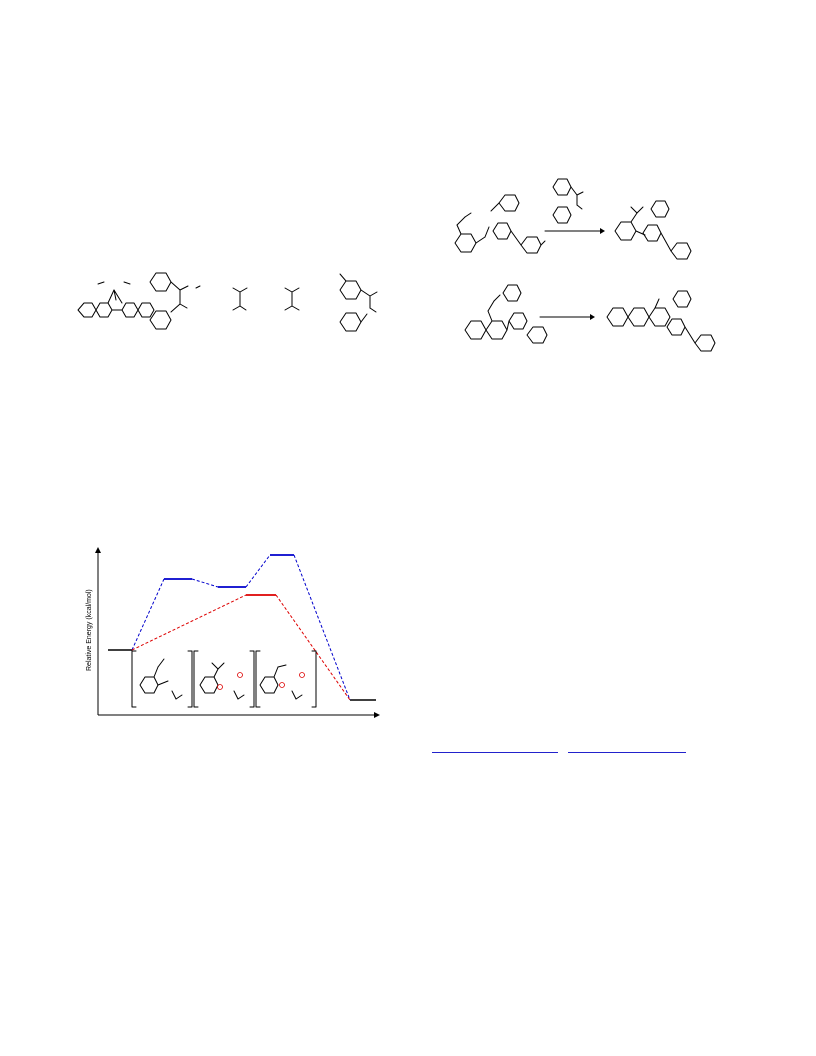 The height and width of the screenshot is (1056, 816). Describe the element at coordinates (98, 550) in the screenshot. I see `y-axis-arrowhead` at that location.